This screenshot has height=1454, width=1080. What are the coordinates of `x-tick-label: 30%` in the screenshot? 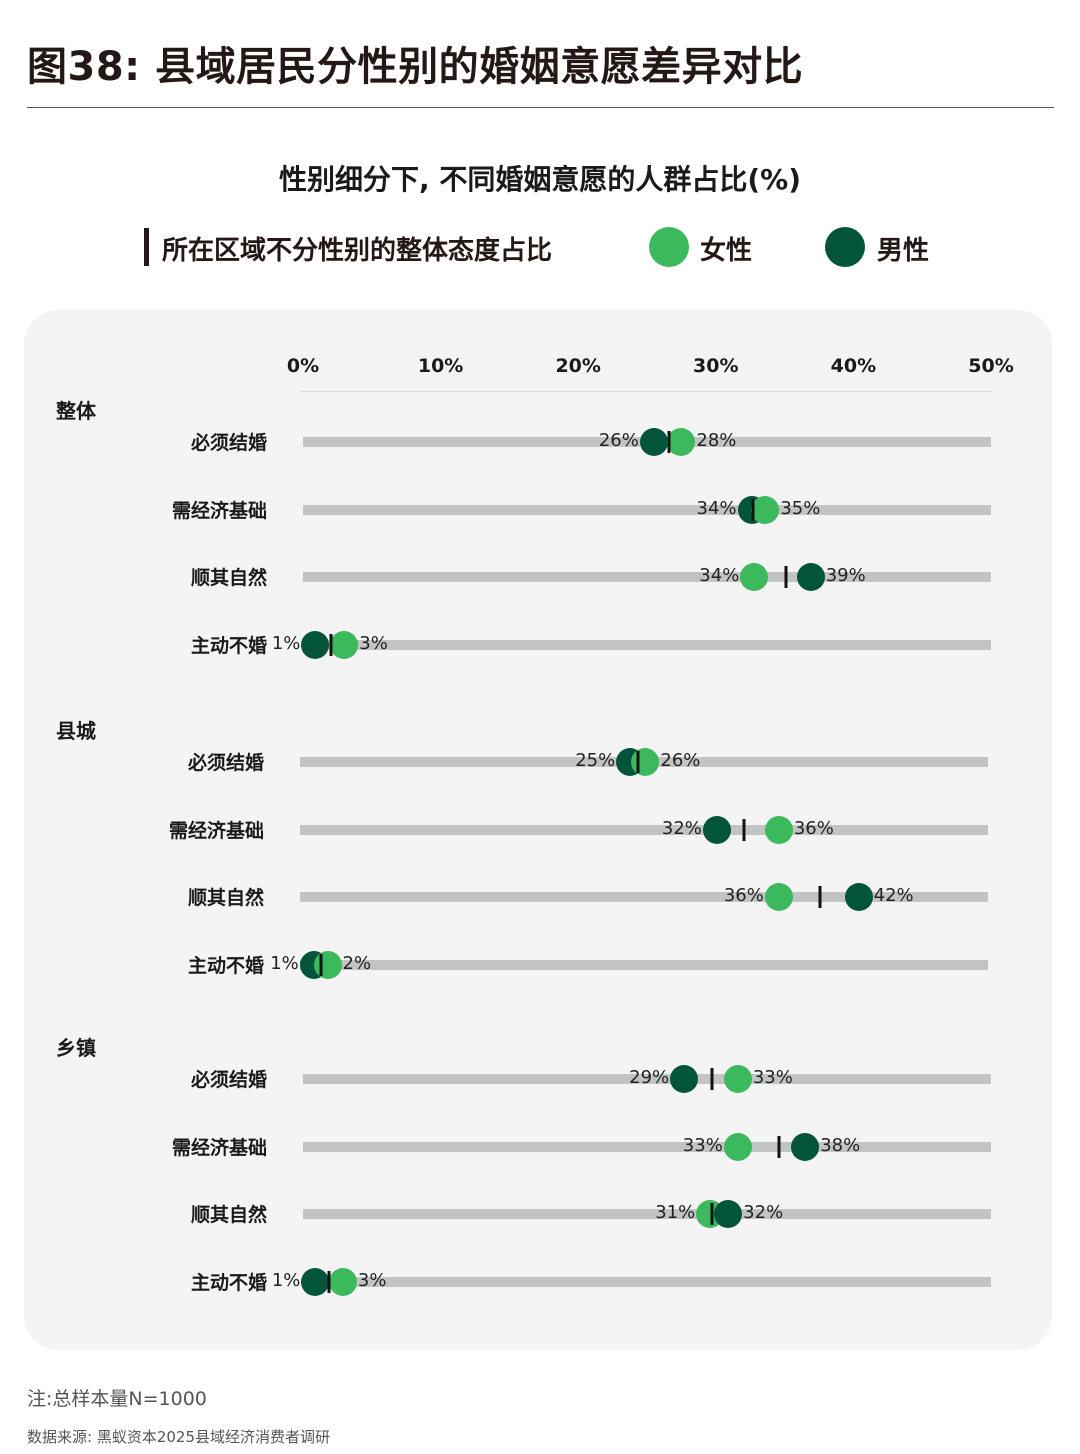 It's located at (716, 366).